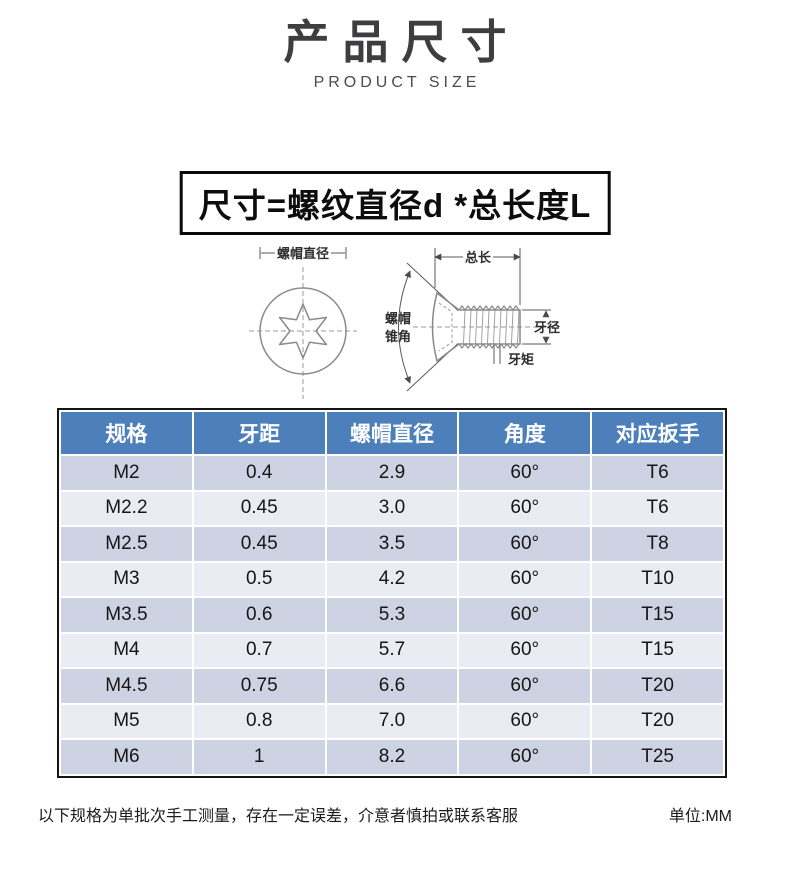  What do you see at coordinates (126, 473) in the screenshot?
I see `table-cell: M2` at bounding box center [126, 473].